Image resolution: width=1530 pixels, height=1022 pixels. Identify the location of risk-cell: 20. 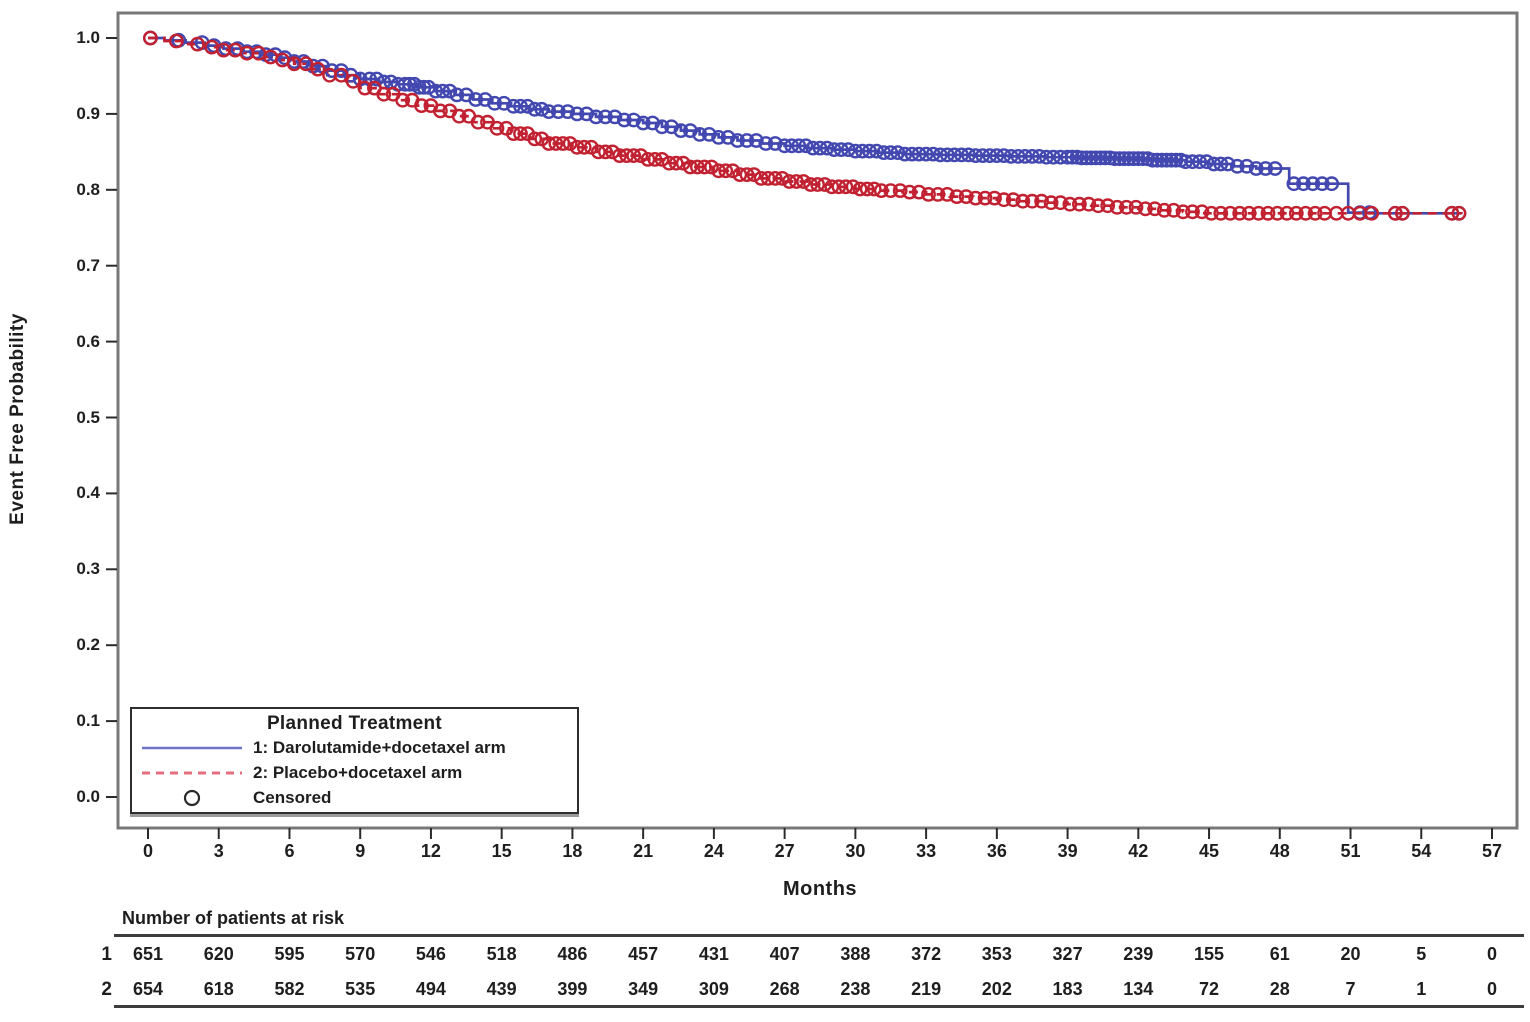
(1350, 954).